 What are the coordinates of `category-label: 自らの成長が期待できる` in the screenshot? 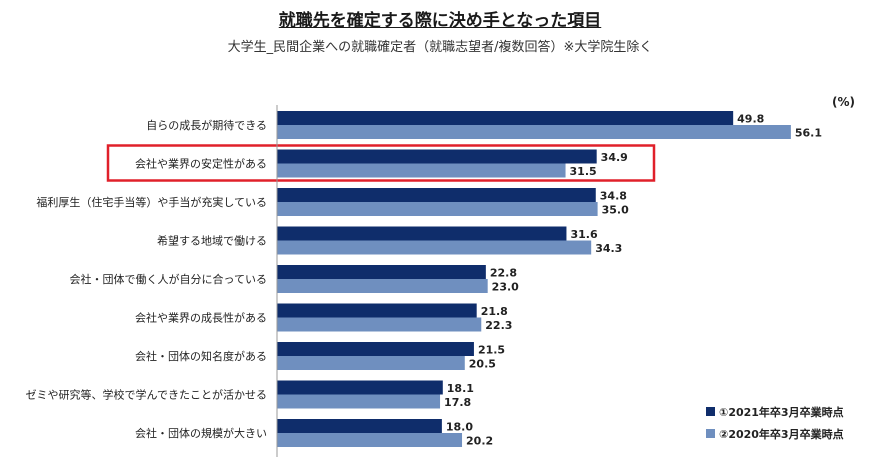 It's located at (206, 125).